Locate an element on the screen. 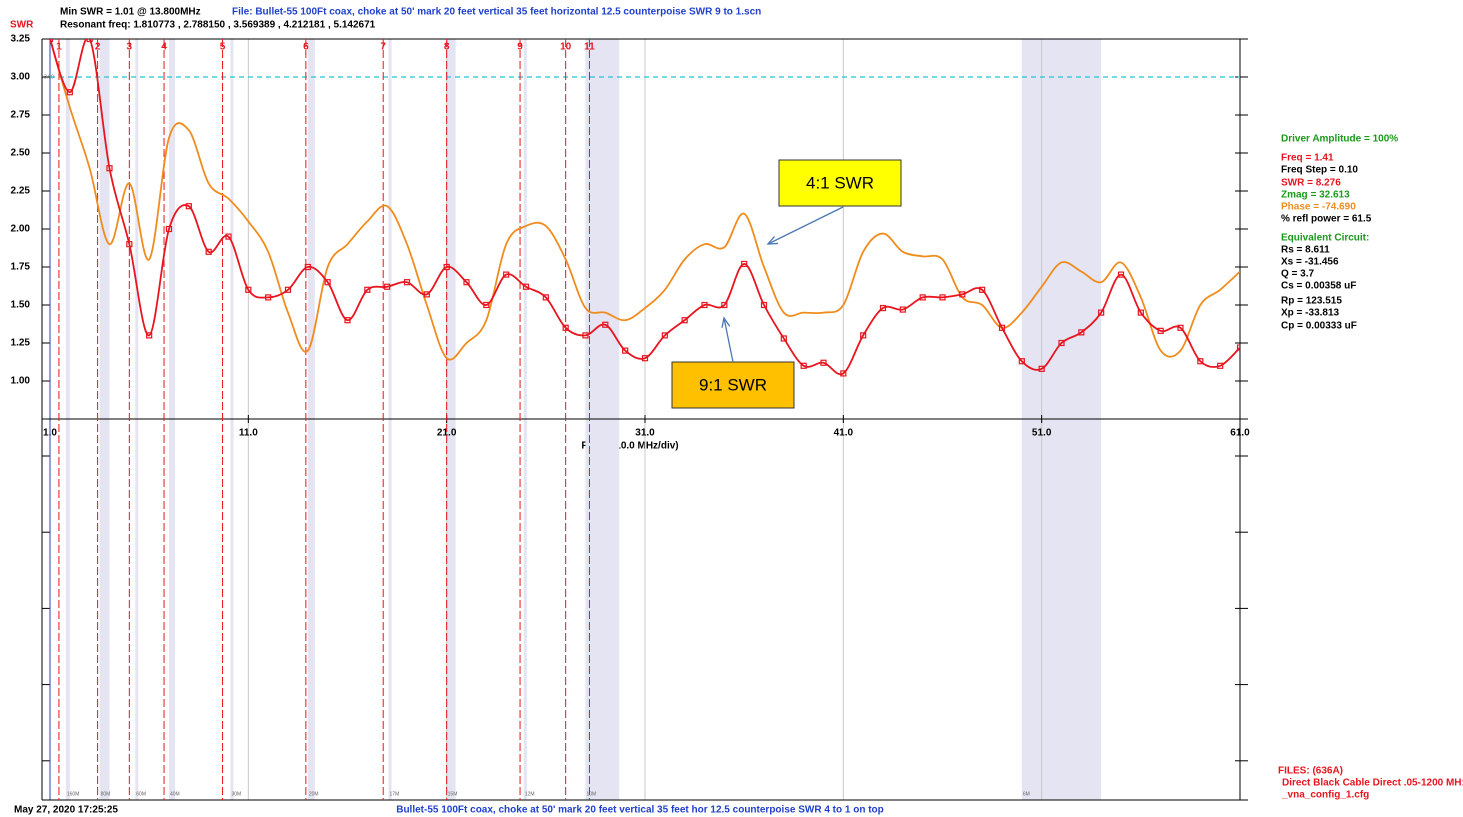  arrow-head is located at coordinates (772, 240).